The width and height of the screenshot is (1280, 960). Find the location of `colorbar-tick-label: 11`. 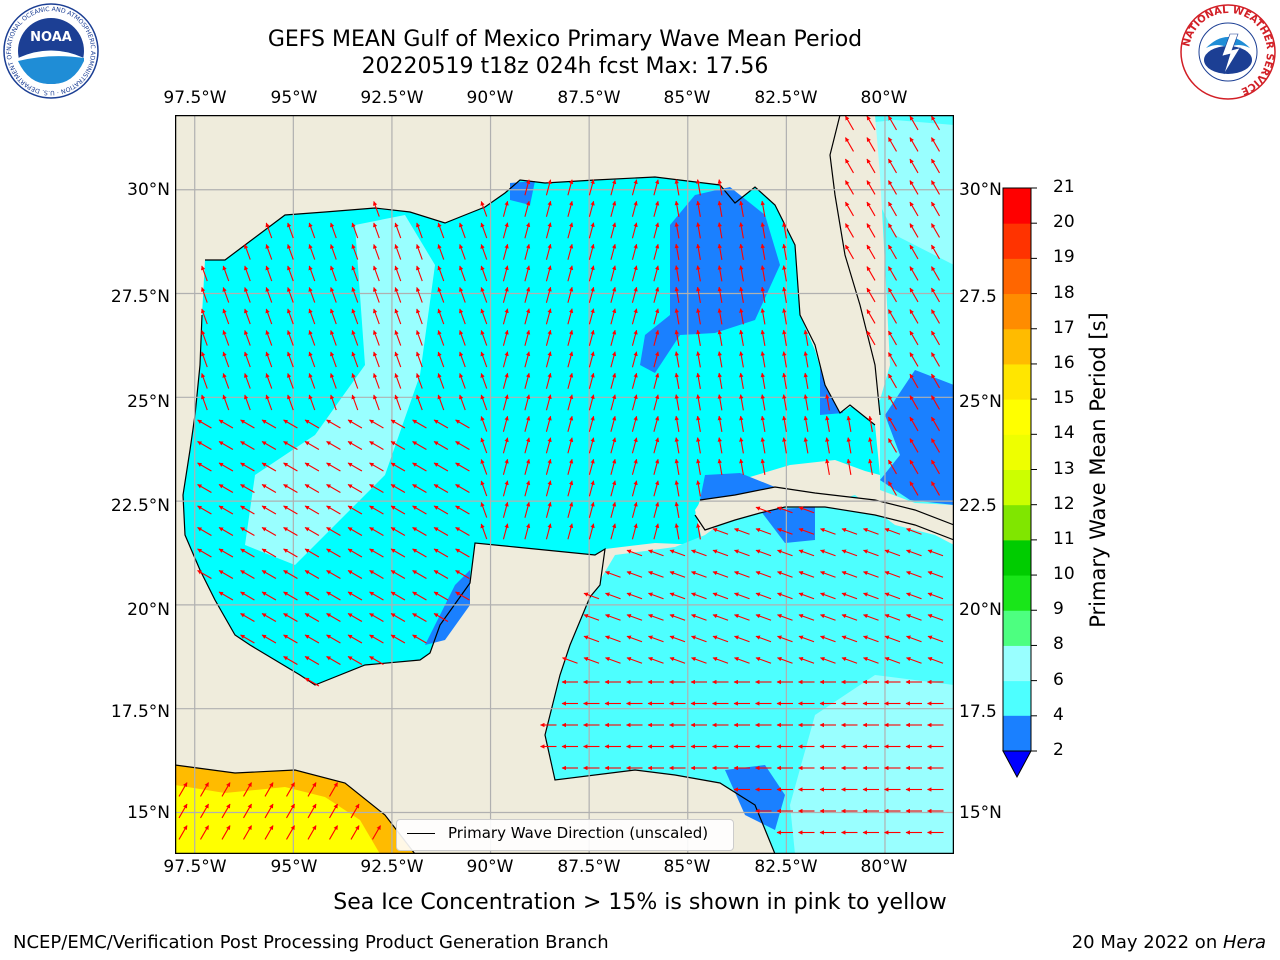

colorbar-tick-label: 11 is located at coordinates (1064, 538).